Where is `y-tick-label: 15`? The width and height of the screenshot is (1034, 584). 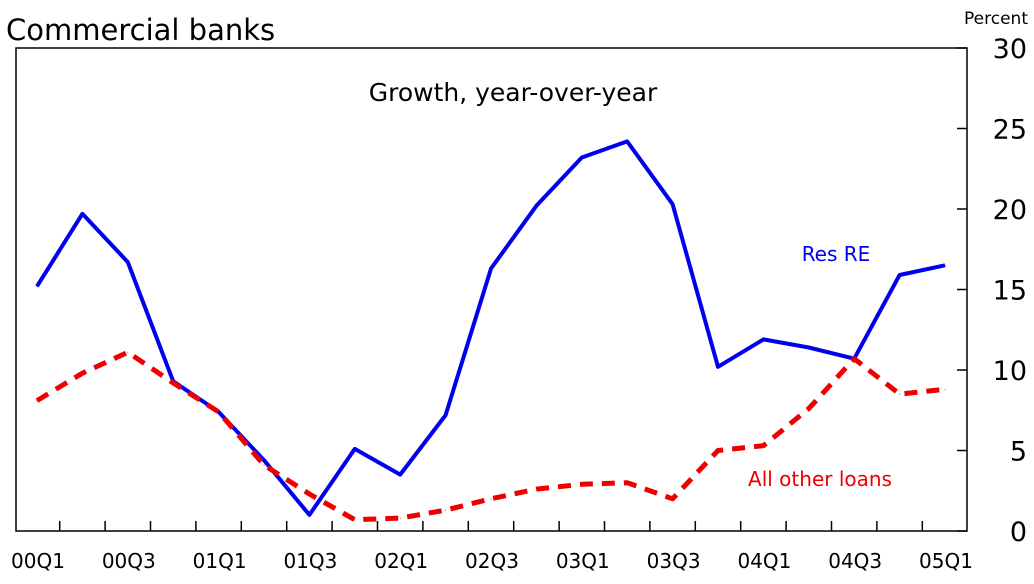
y-tick-label: 15 is located at coordinates (1010, 291).